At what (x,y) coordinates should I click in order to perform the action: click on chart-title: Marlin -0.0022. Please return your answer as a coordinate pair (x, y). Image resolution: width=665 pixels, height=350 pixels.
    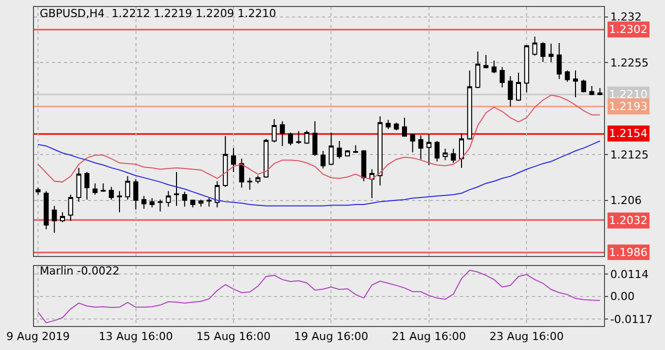
    Looking at the image, I should click on (80, 271).